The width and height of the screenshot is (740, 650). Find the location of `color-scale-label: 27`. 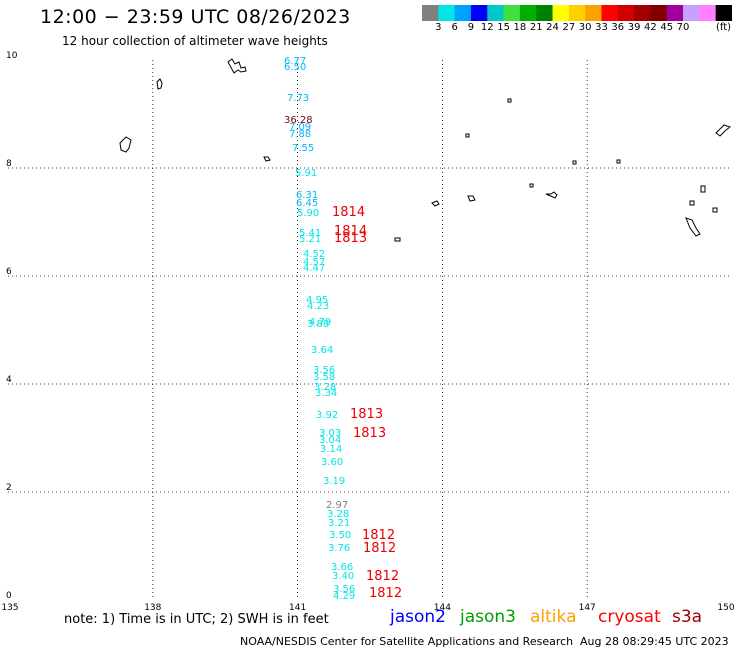

color-scale-label: 27 is located at coordinates (569, 27).